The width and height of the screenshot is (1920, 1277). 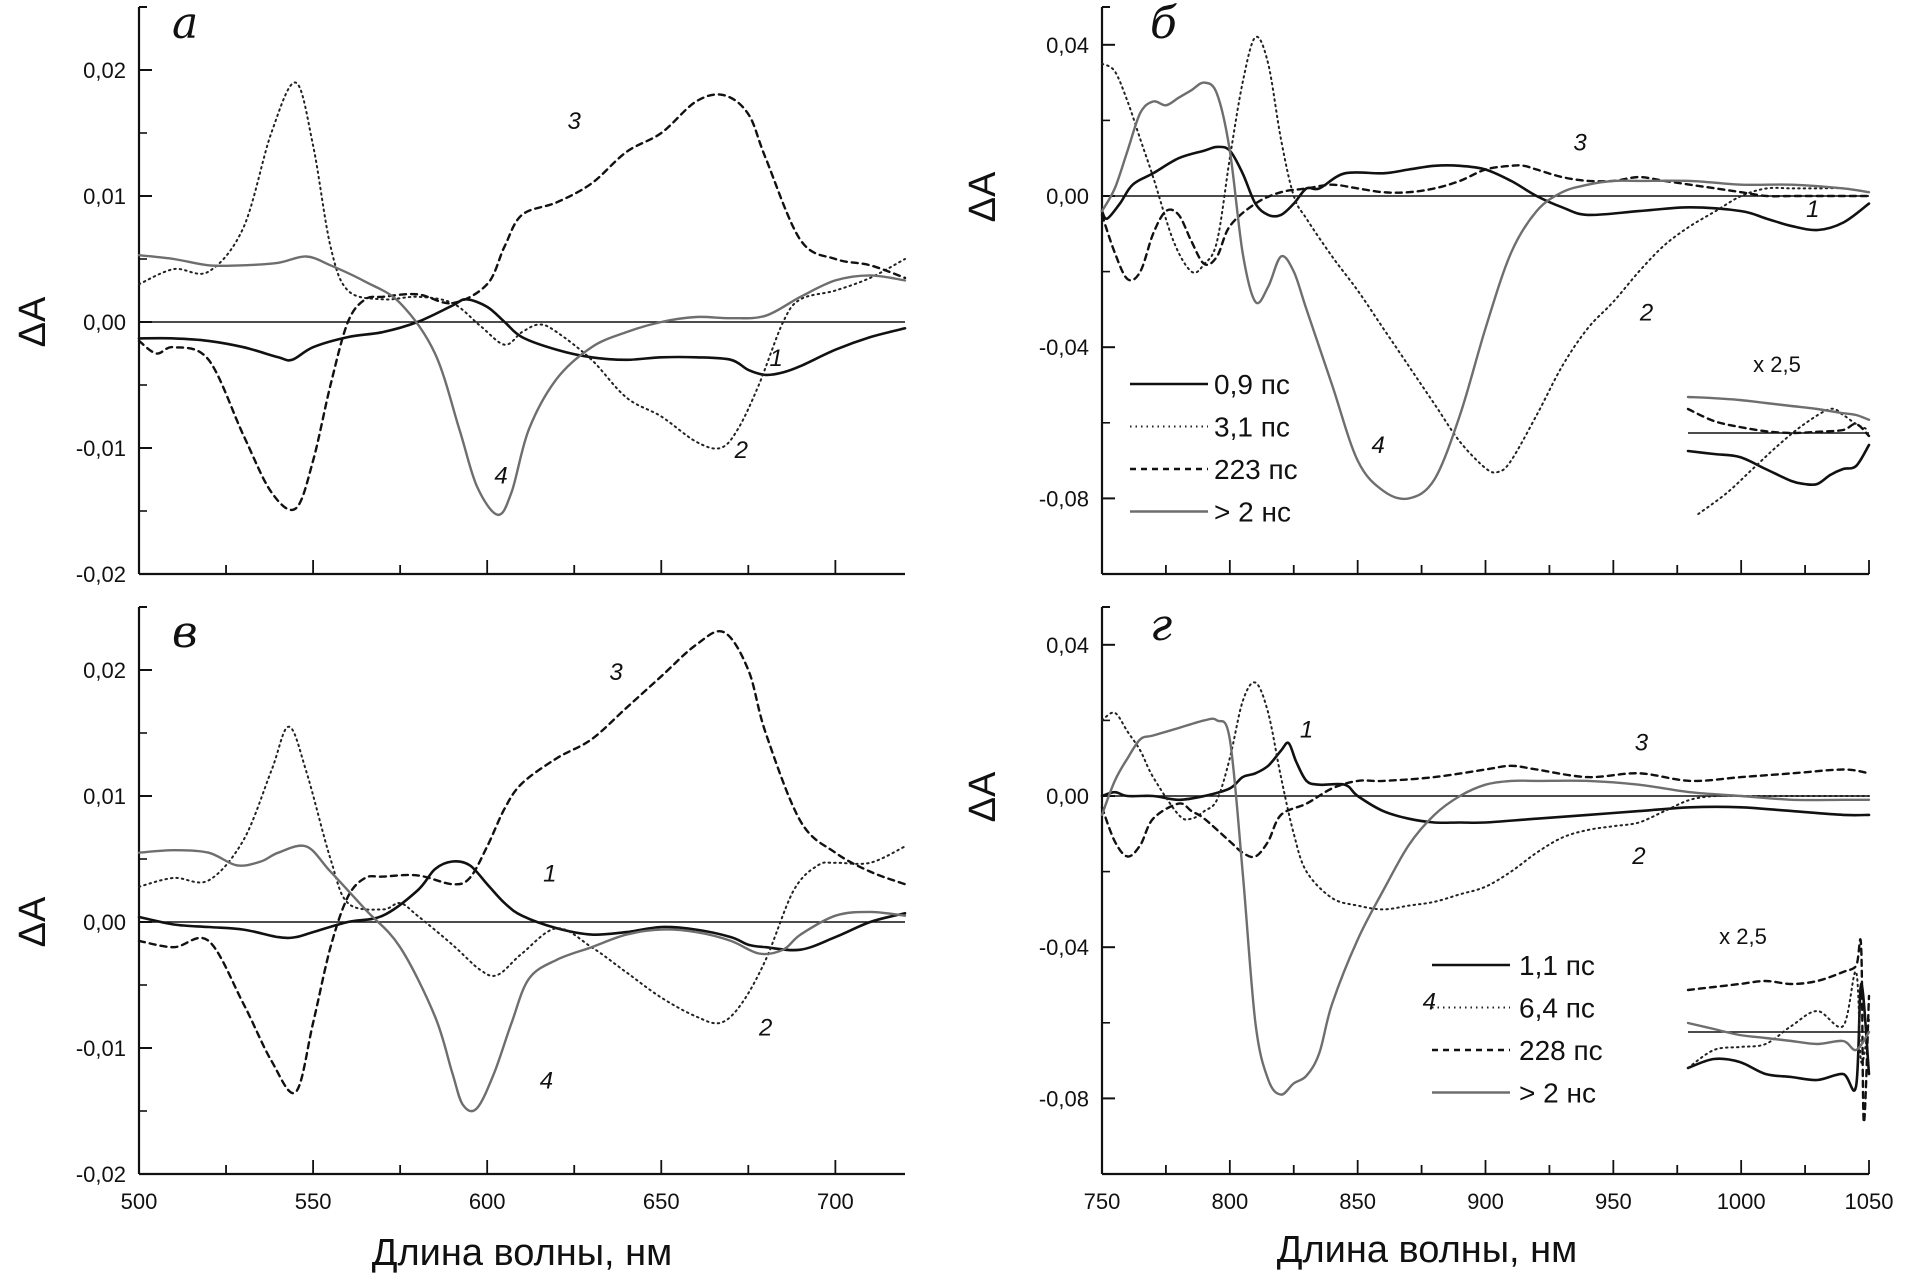 I want to click on x-tick-label: 900, so click(x=1485, y=1201).